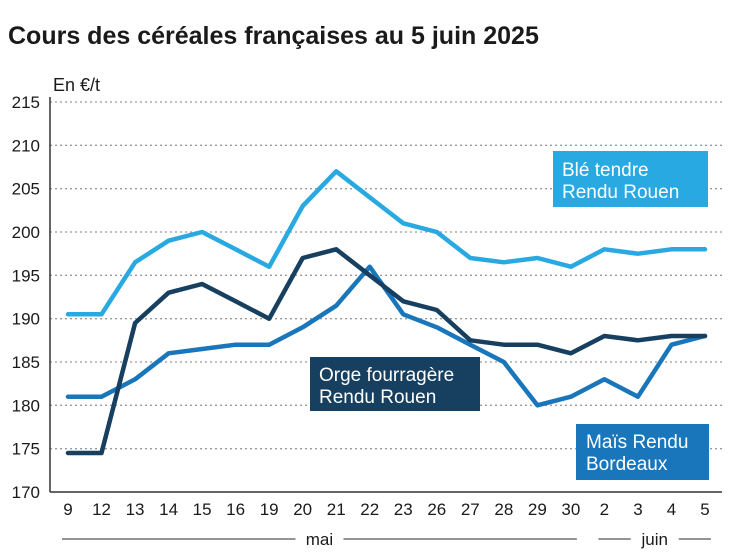  Describe the element at coordinates (26, 275) in the screenshot. I see `y-tick-label: 195` at that location.